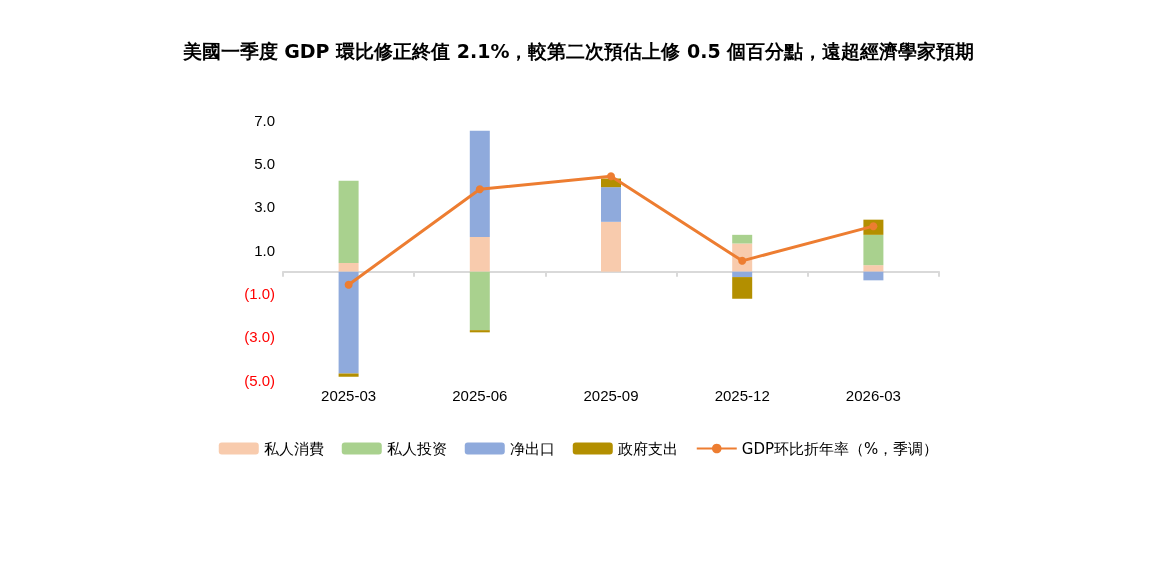  What do you see at coordinates (264, 163) in the screenshot?
I see `y-tick-label: 5.0` at bounding box center [264, 163].